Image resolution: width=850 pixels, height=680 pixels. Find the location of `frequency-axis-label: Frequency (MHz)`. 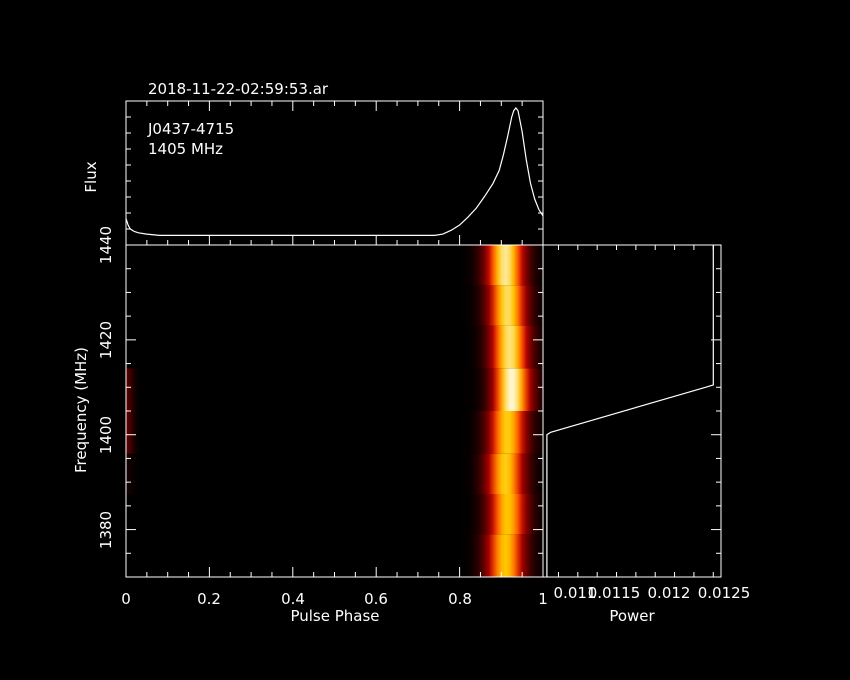

frequency-axis-label: Frequency (MHz) is located at coordinates (81, 410).